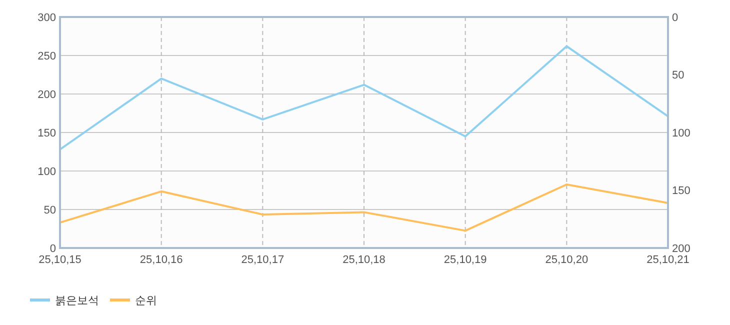 The image size is (730, 325). Describe the element at coordinates (146, 300) in the screenshot. I see `legend-label: 순위` at that location.